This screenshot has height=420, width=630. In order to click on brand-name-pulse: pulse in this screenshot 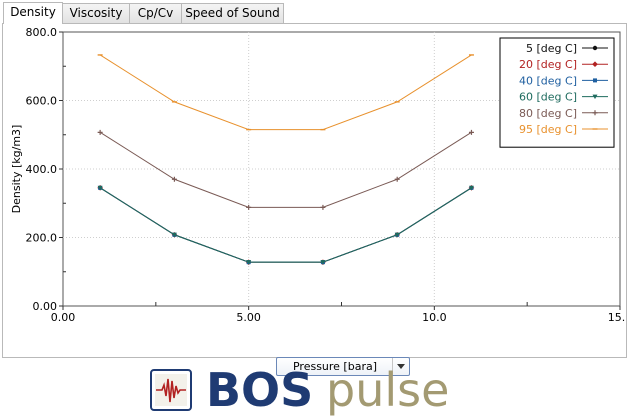, I will do `click(388, 390)`.